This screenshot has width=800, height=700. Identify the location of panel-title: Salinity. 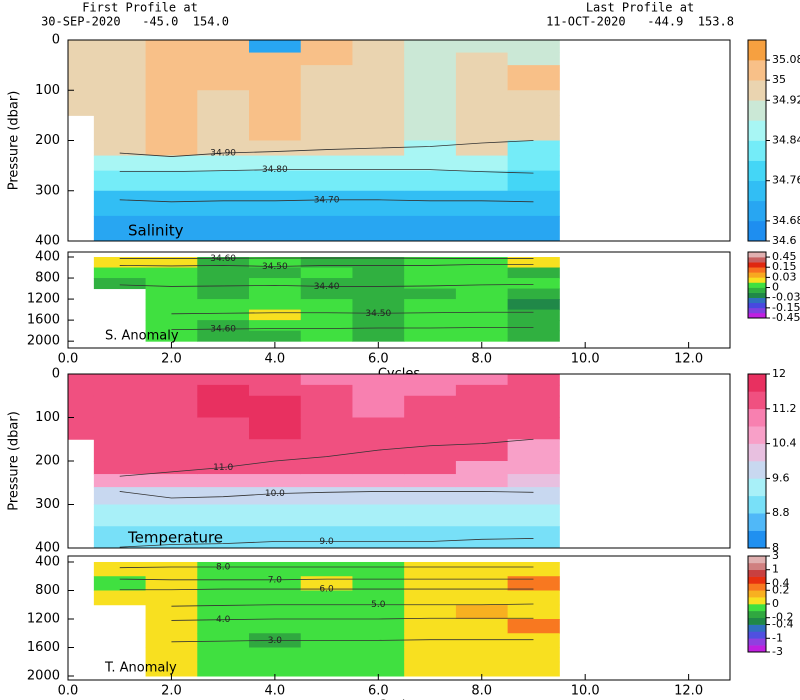
(156, 231).